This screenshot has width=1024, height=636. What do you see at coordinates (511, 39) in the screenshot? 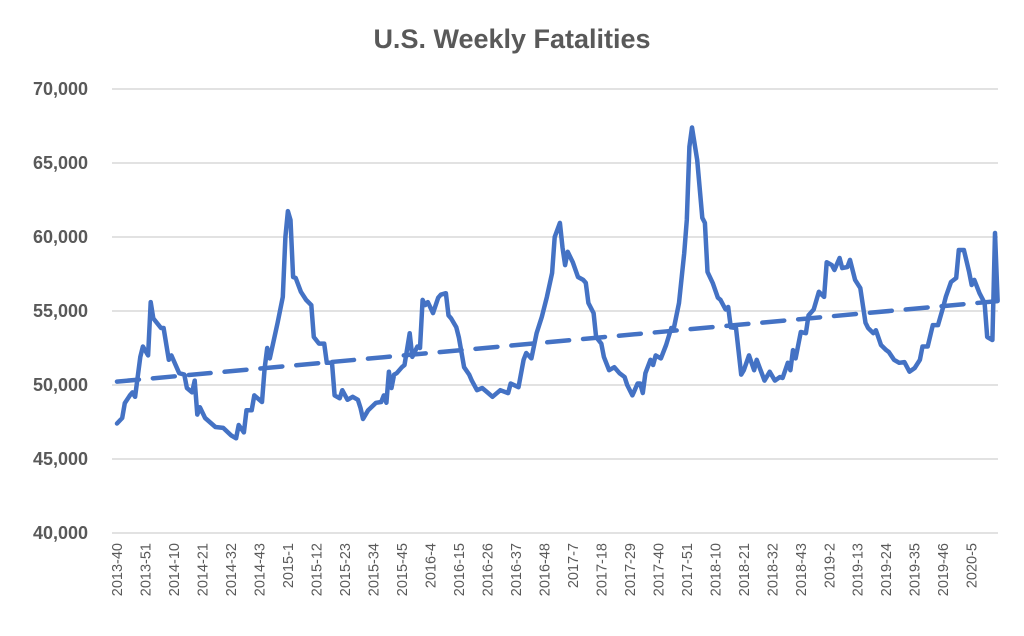
I see `chart-title: U.S. Weekly Fatalities` at bounding box center [511, 39].